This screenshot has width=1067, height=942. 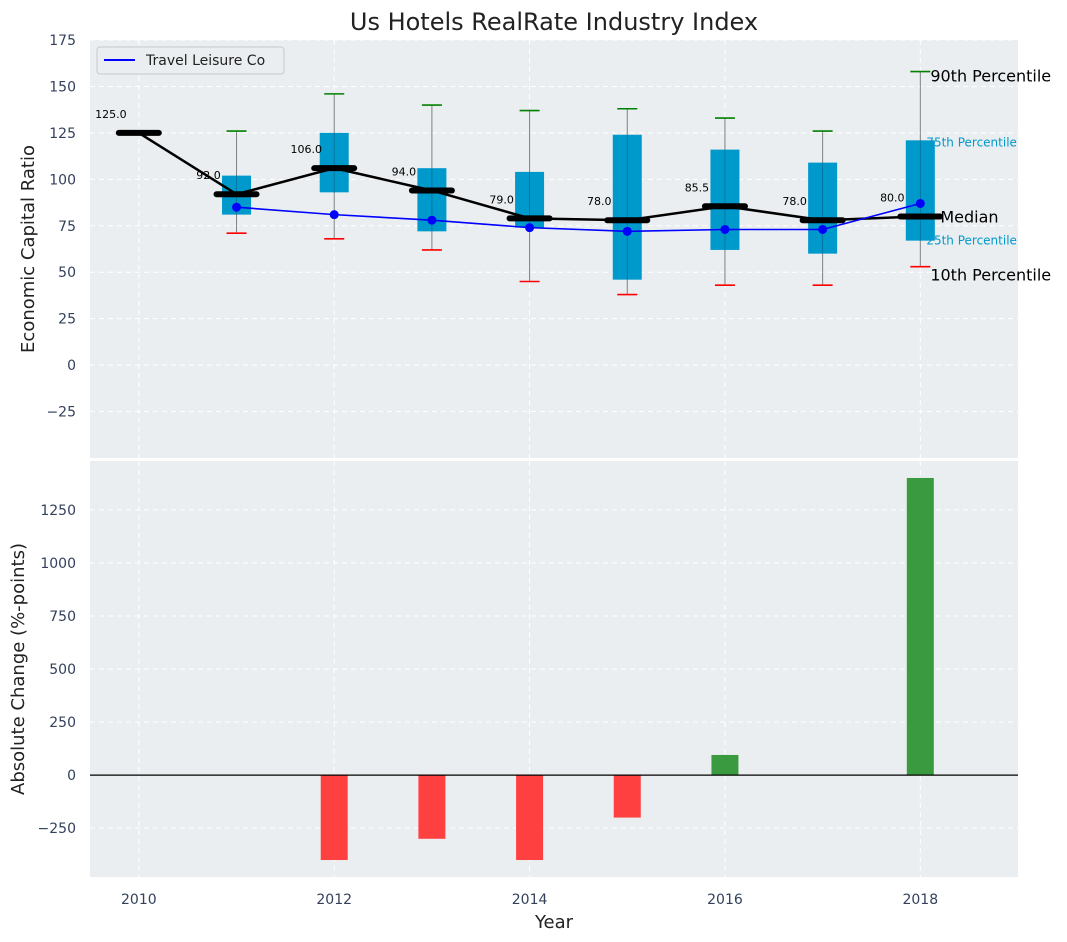 What do you see at coordinates (67, 273) in the screenshot?
I see `top-y-tick-label: 50` at bounding box center [67, 273].